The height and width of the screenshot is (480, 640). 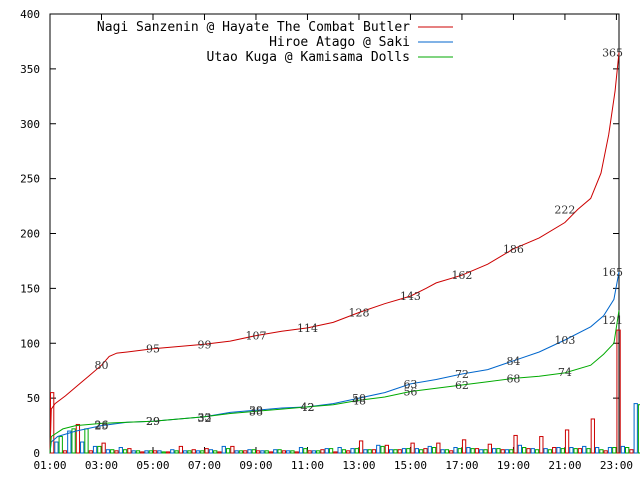 What do you see at coordinates (30, 179) in the screenshot?
I see `y-tick-label: 250` at bounding box center [30, 179].